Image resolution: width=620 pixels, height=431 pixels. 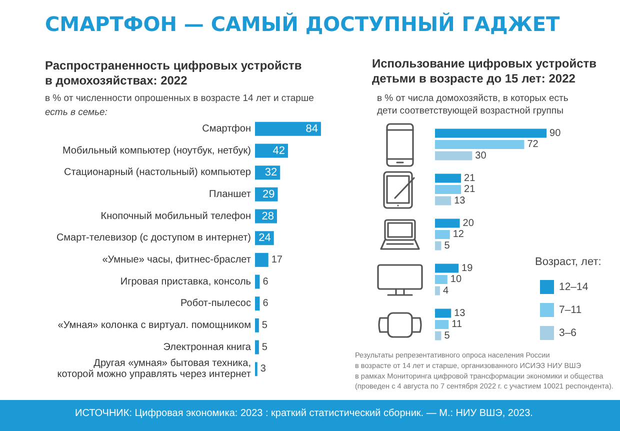 I want to click on y-tick-label: Стационарный (настольный) компьютер, so click(x=158, y=172).